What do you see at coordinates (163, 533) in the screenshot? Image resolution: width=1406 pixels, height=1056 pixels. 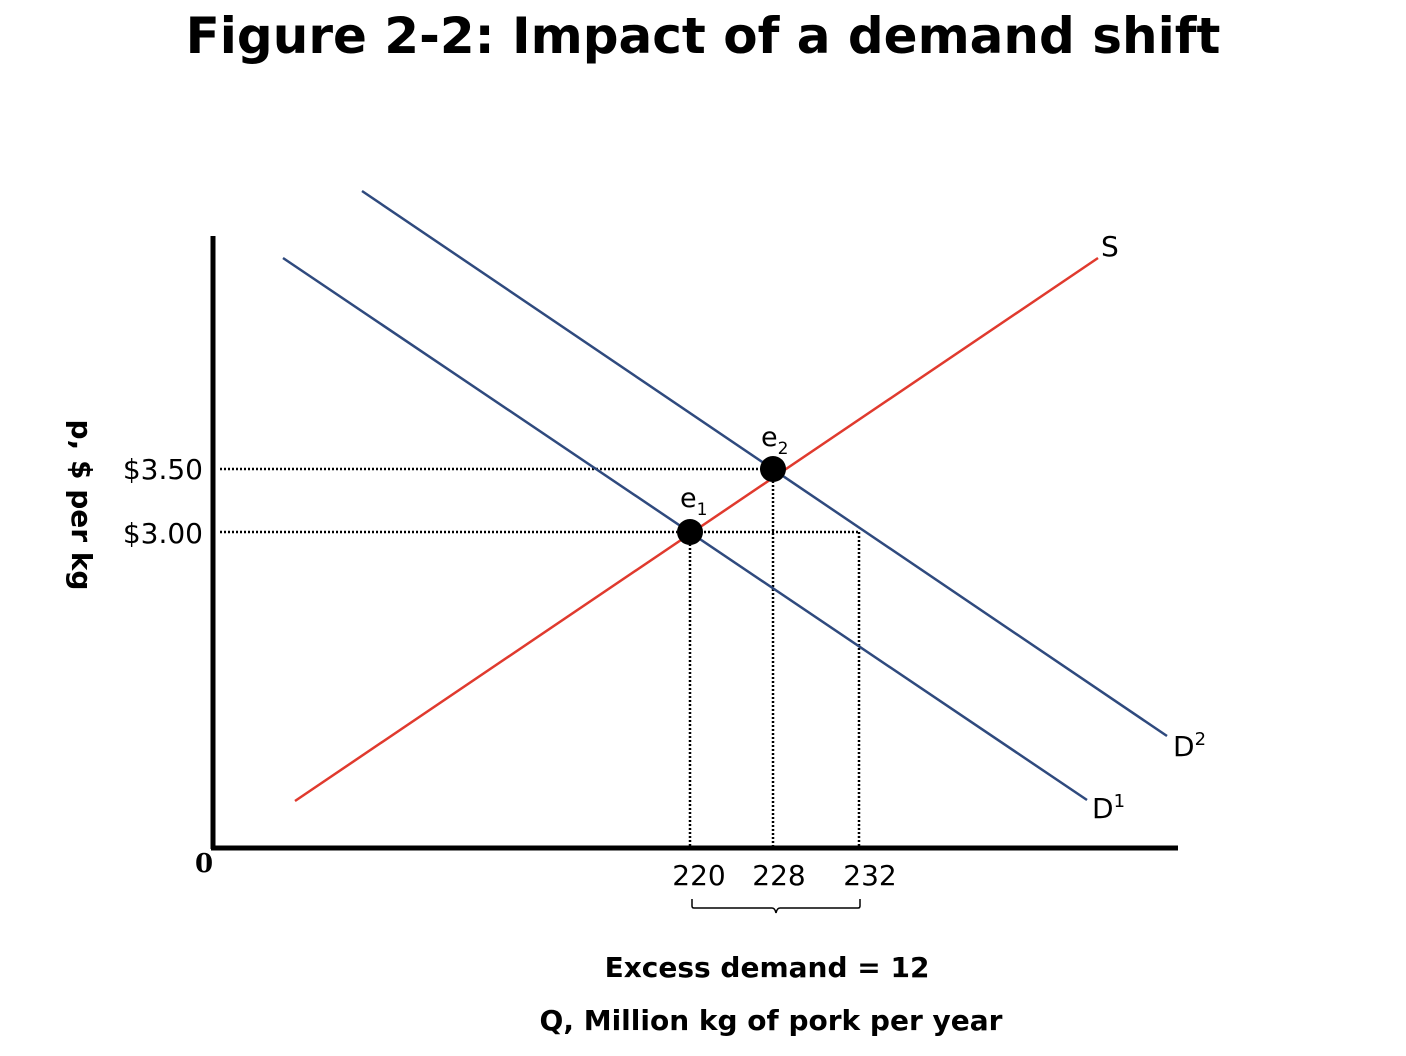 I see `price-tick-3-00: $3.00` at bounding box center [163, 533].